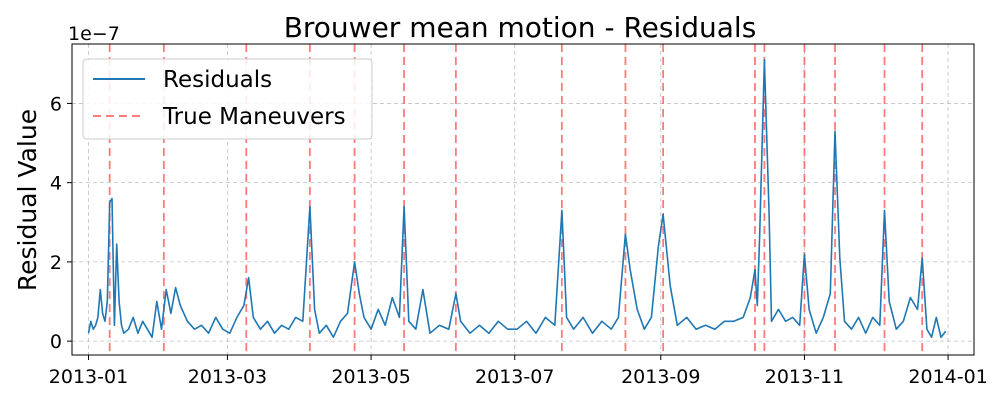 Image resolution: width=1000 pixels, height=400 pixels. Describe the element at coordinates (61, 223) in the screenshot. I see `y-axis-ticks: 0 2 4 6` at that location.